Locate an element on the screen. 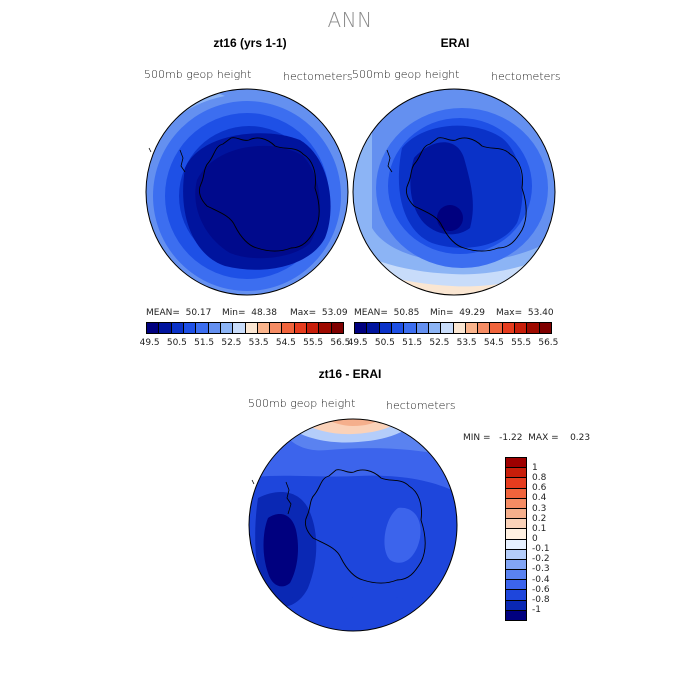  panel-3-polar-map is located at coordinates (353, 525).